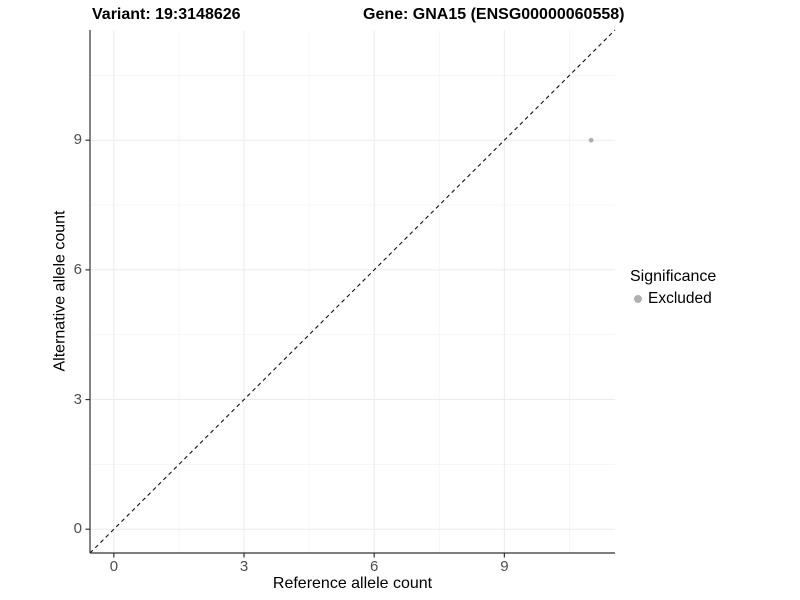  Describe the element at coordinates (638, 298) in the screenshot. I see `excluded-point-icon` at that location.